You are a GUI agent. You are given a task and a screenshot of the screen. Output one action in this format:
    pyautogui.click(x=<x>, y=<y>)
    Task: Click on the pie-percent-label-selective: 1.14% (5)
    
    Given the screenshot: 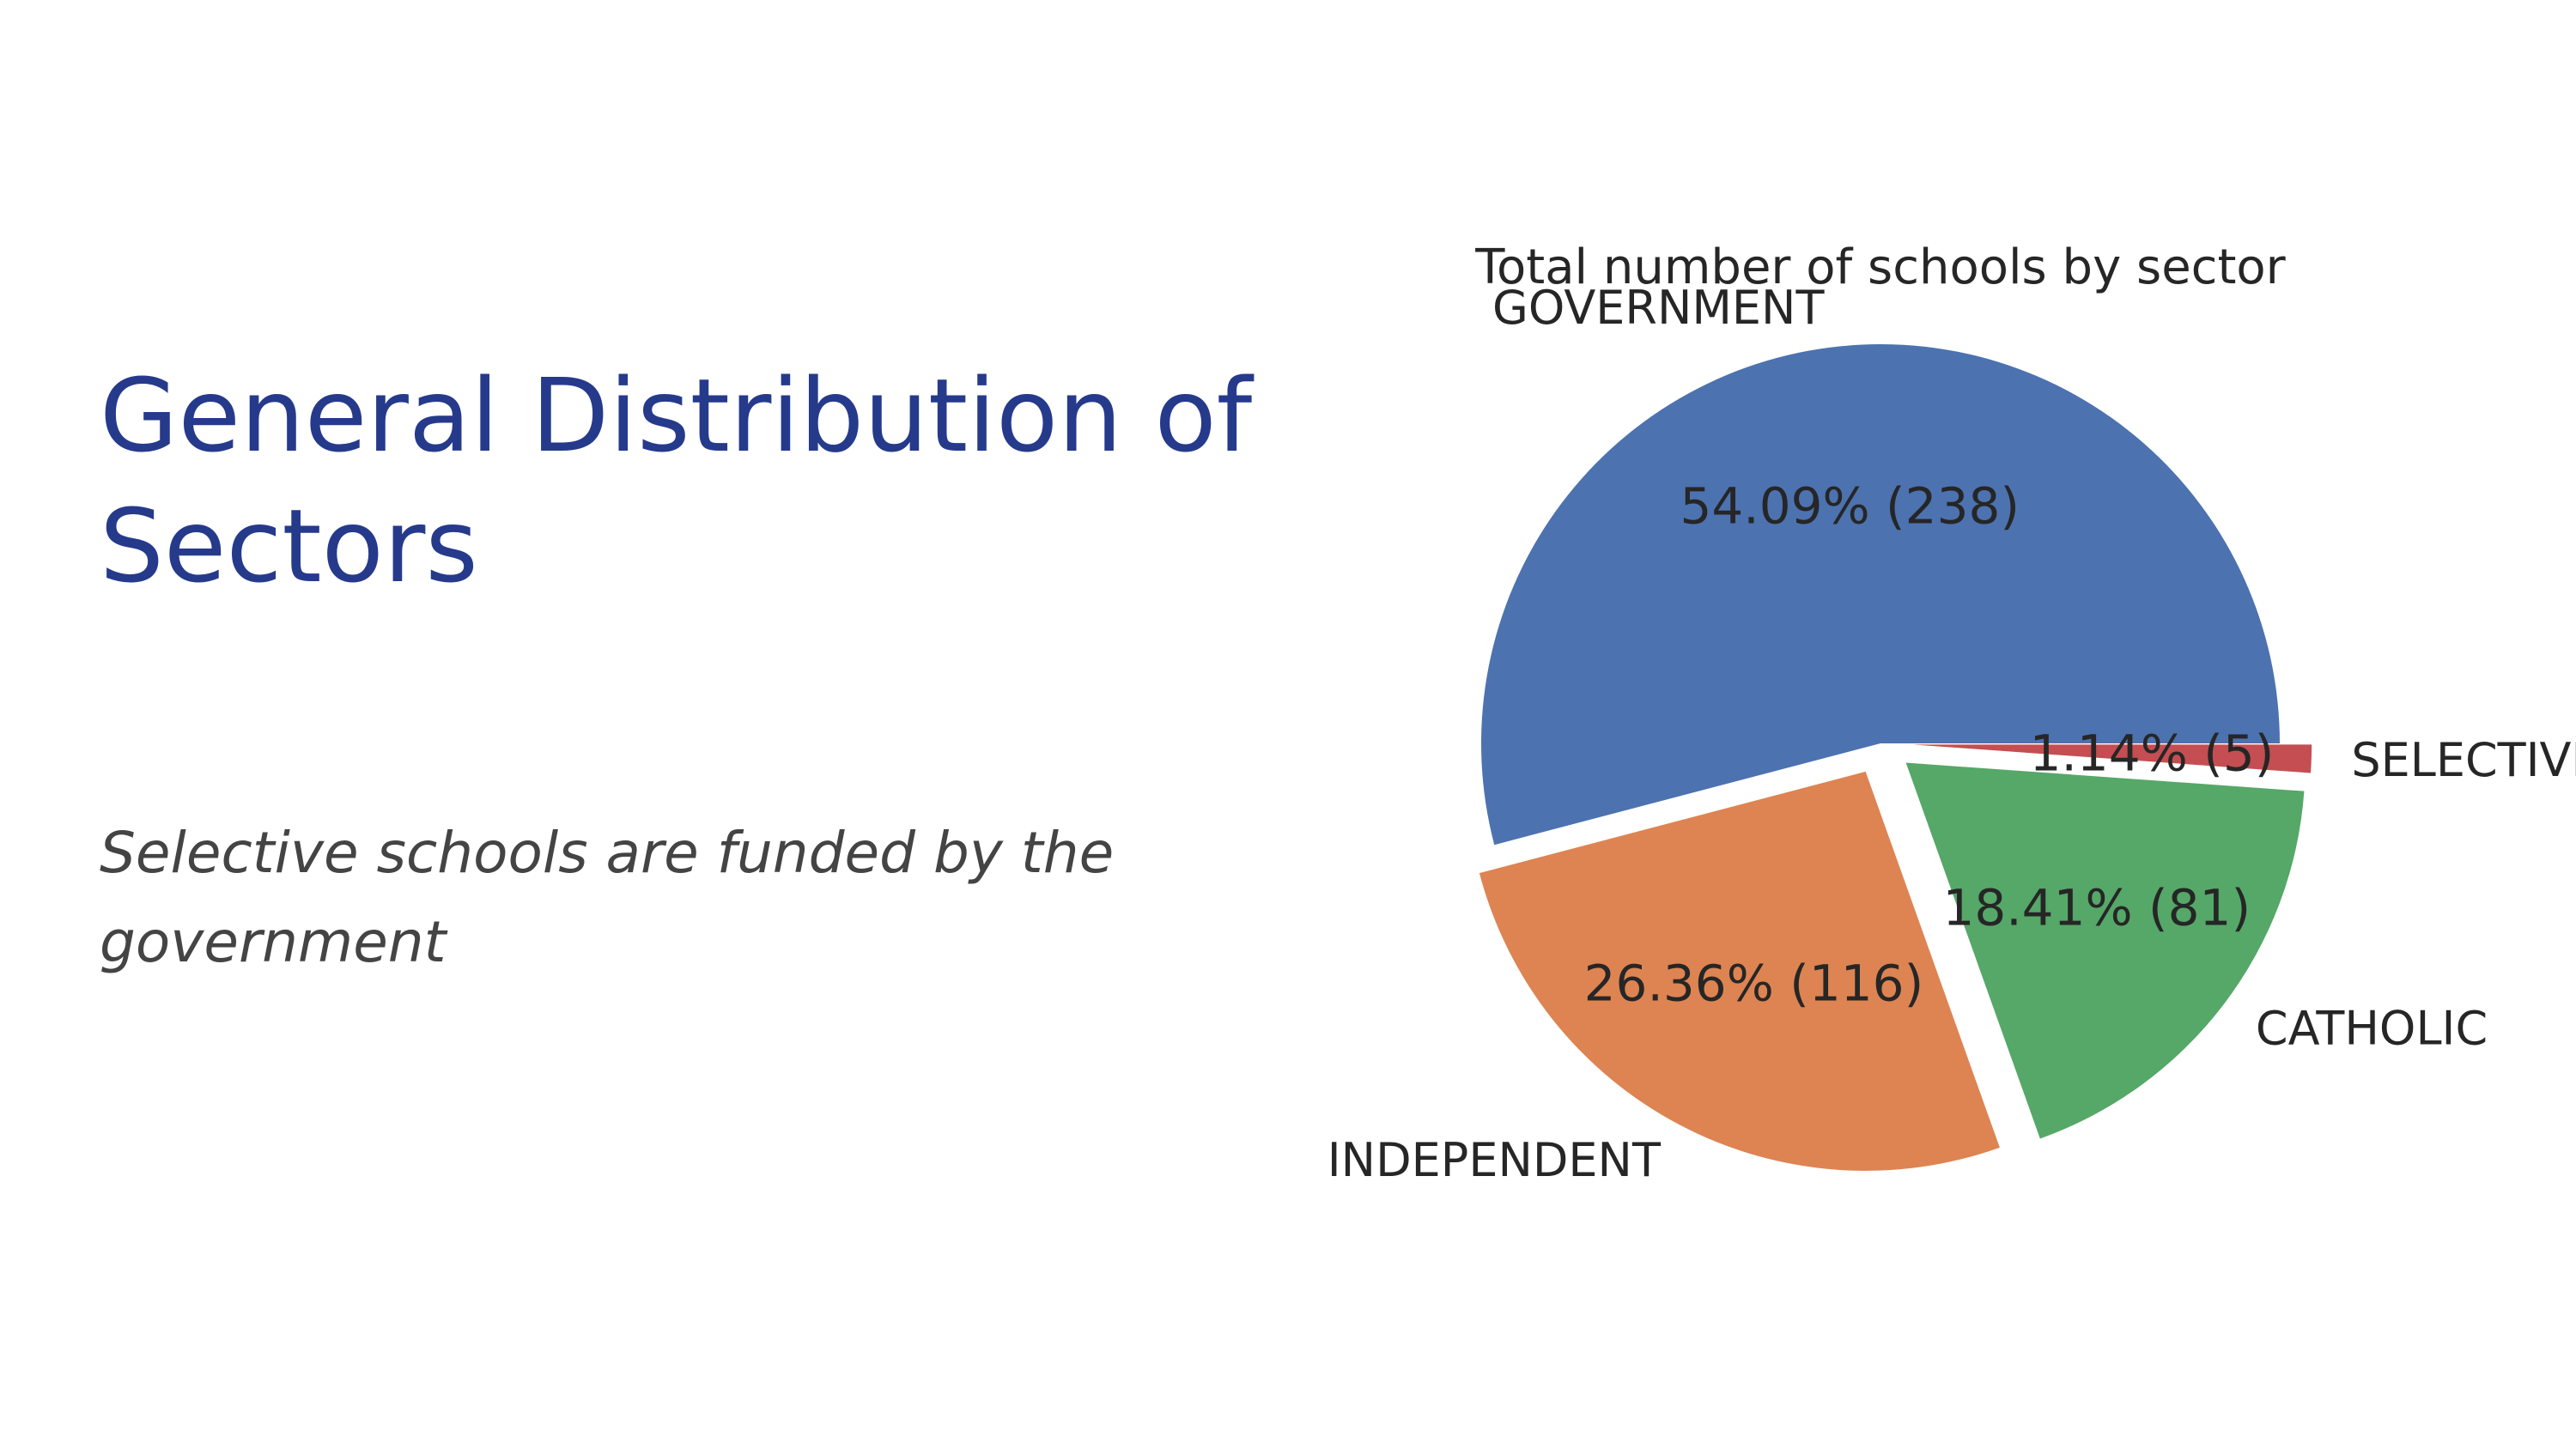 What is the action you would take?
    pyautogui.click(x=2152, y=753)
    